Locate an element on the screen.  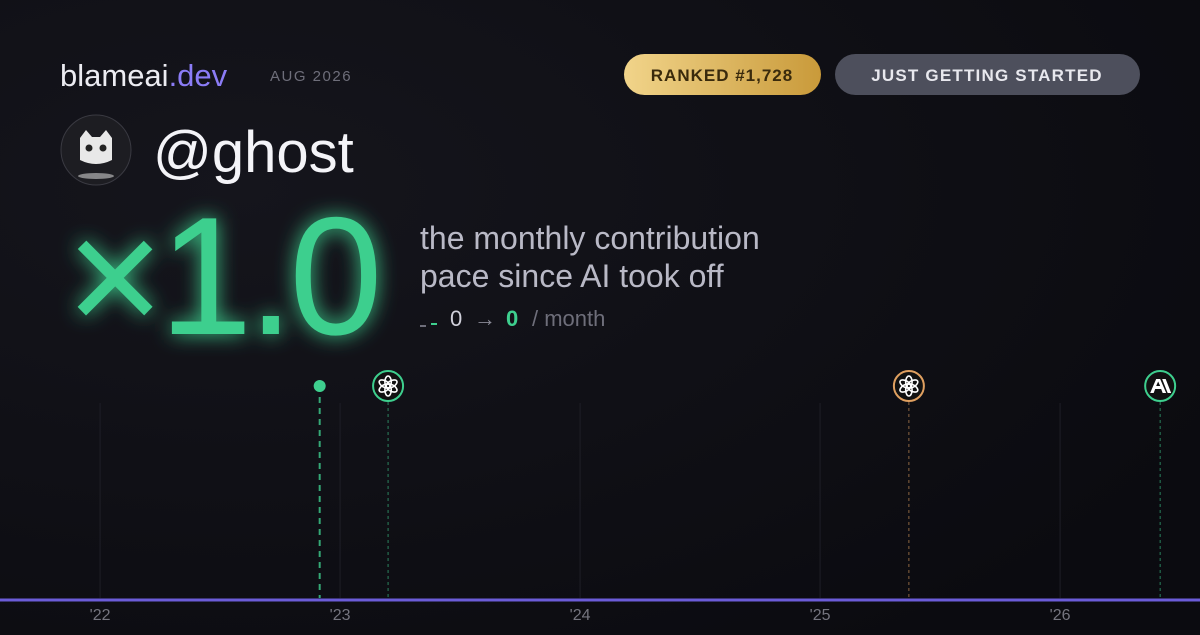
x-tick-label: '24 is located at coordinates (580, 615).